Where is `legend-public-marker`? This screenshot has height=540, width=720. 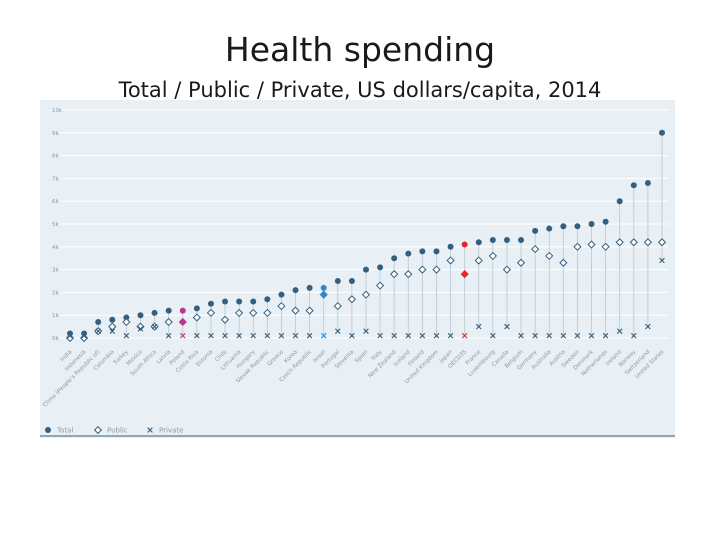 legend-public-marker is located at coordinates (98, 430).